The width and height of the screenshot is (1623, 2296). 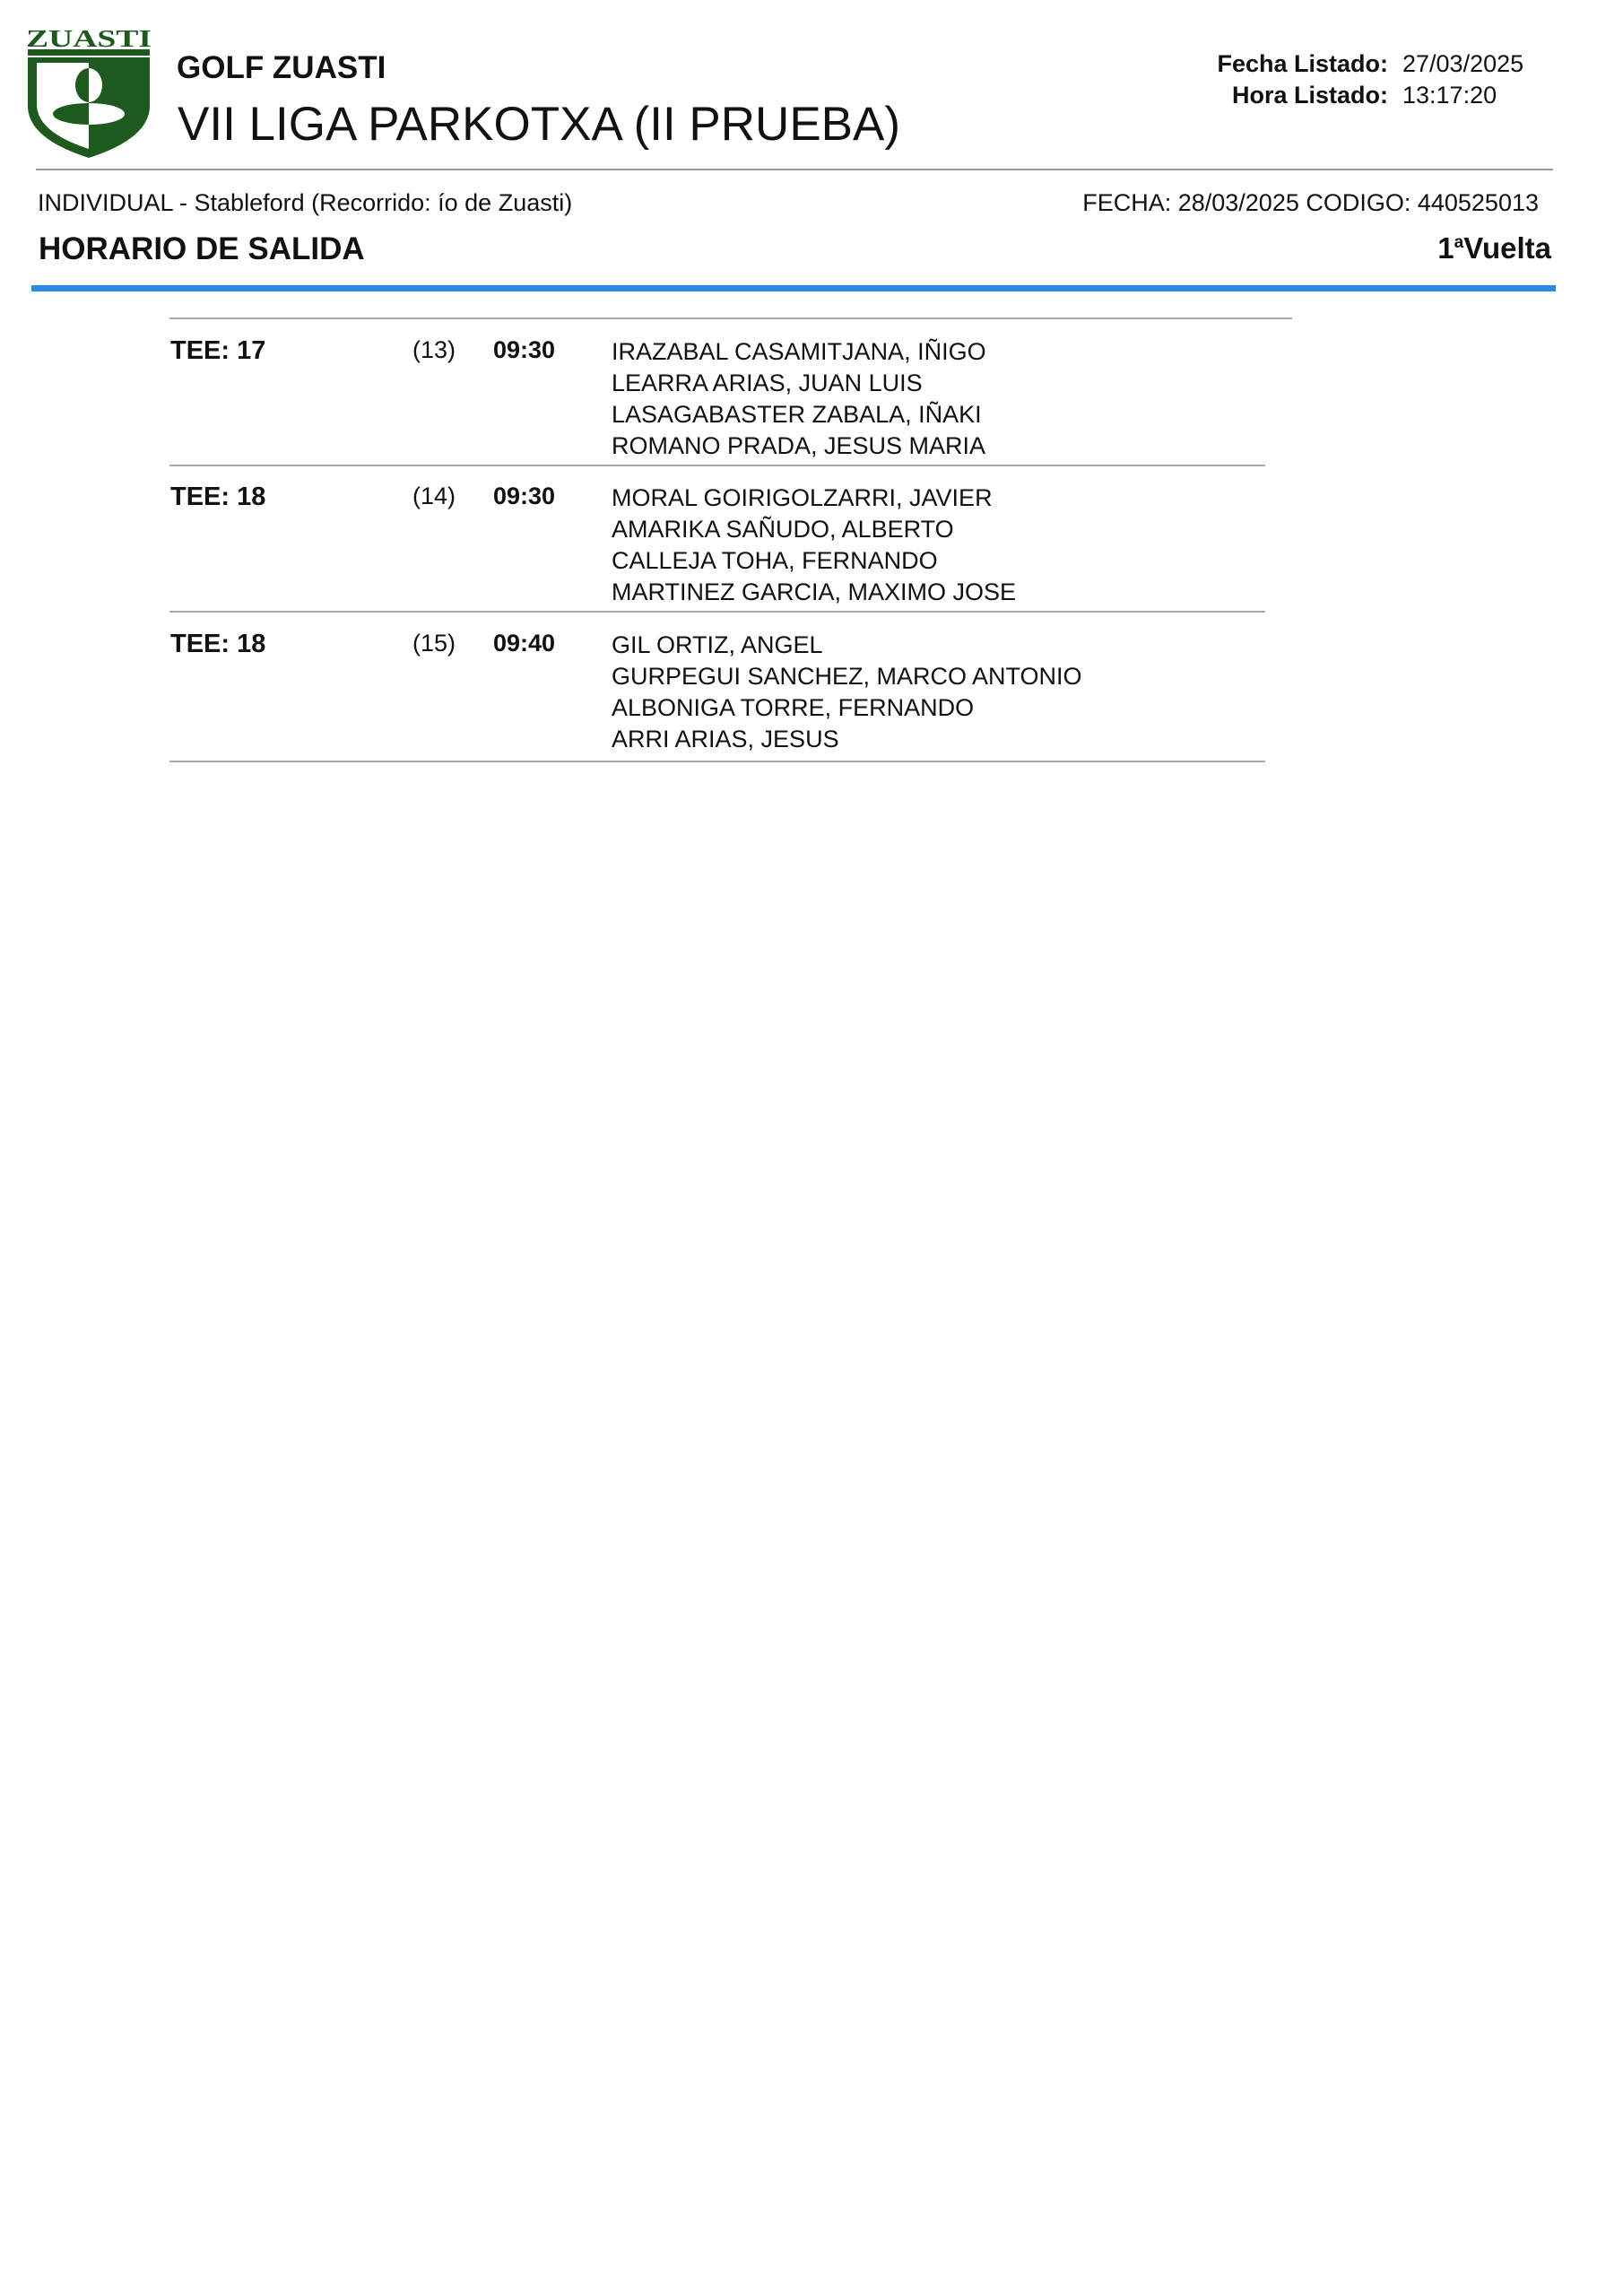 I want to click on round-word: Vuelta, so click(x=1507, y=248).